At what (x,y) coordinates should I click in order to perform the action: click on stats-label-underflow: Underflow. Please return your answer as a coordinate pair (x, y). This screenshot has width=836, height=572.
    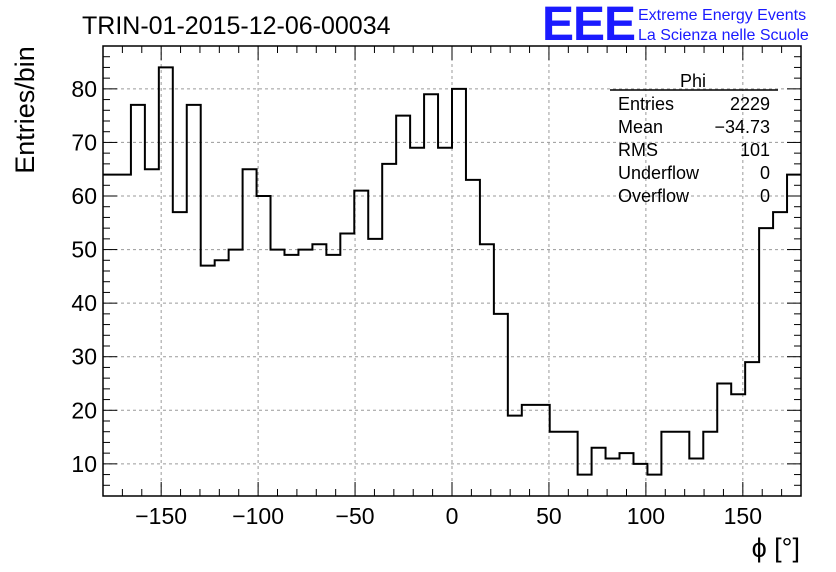
    Looking at the image, I should click on (659, 173).